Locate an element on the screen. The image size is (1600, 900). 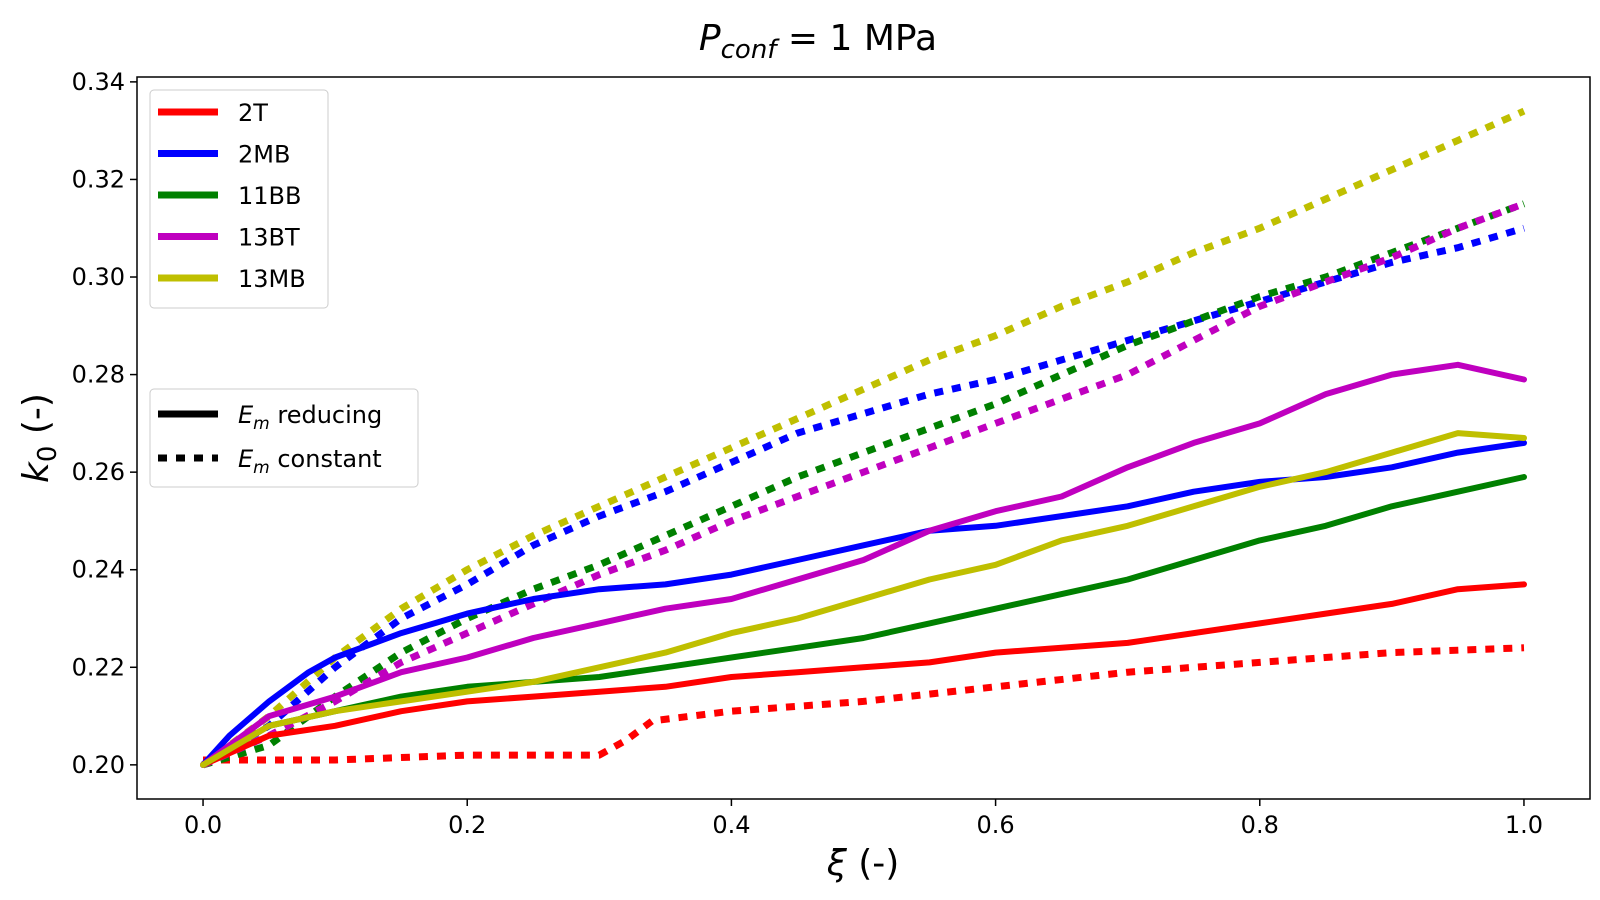
legend-series: 2T 2MB 11BB 13BT 13MB is located at coordinates (239, 199).